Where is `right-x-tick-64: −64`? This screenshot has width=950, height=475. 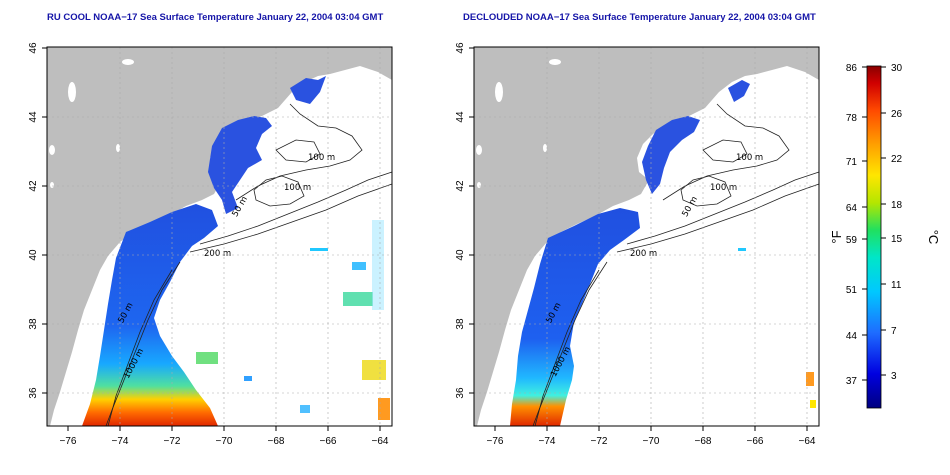 right-x-tick-64: −64 is located at coordinates (807, 441).